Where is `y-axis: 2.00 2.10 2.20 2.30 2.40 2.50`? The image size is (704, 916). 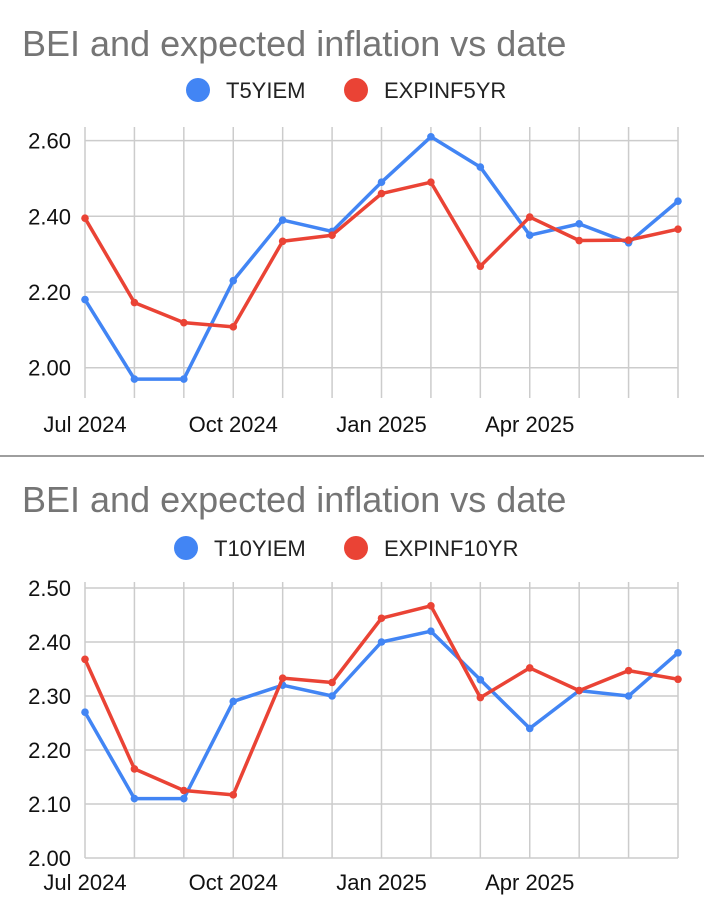 y-axis: 2.00 2.10 2.20 2.30 2.40 2.50 is located at coordinates (49, 723).